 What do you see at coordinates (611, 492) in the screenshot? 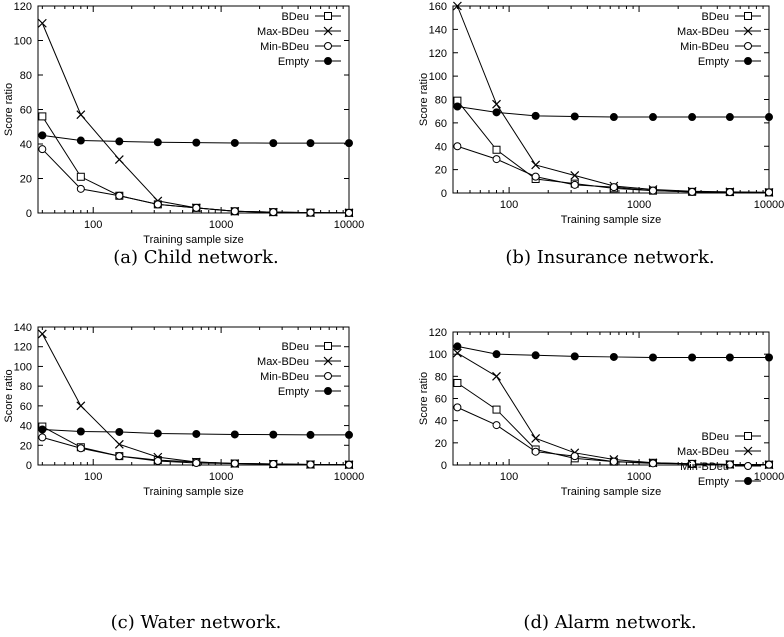
I see `x-axis-label: Training sample size` at bounding box center [611, 492].